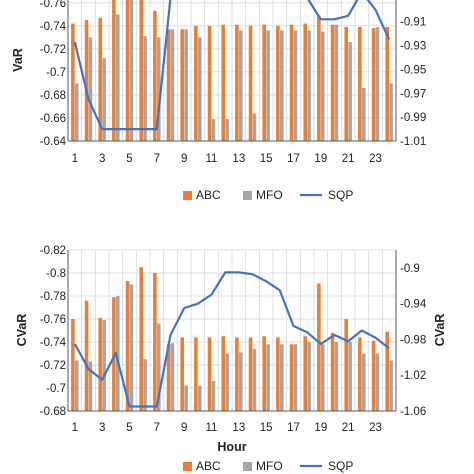 This screenshot has height=474, width=474. What do you see at coordinates (440, 330) in the screenshot?
I see `y-axis-right-title: CVaR` at bounding box center [440, 330].